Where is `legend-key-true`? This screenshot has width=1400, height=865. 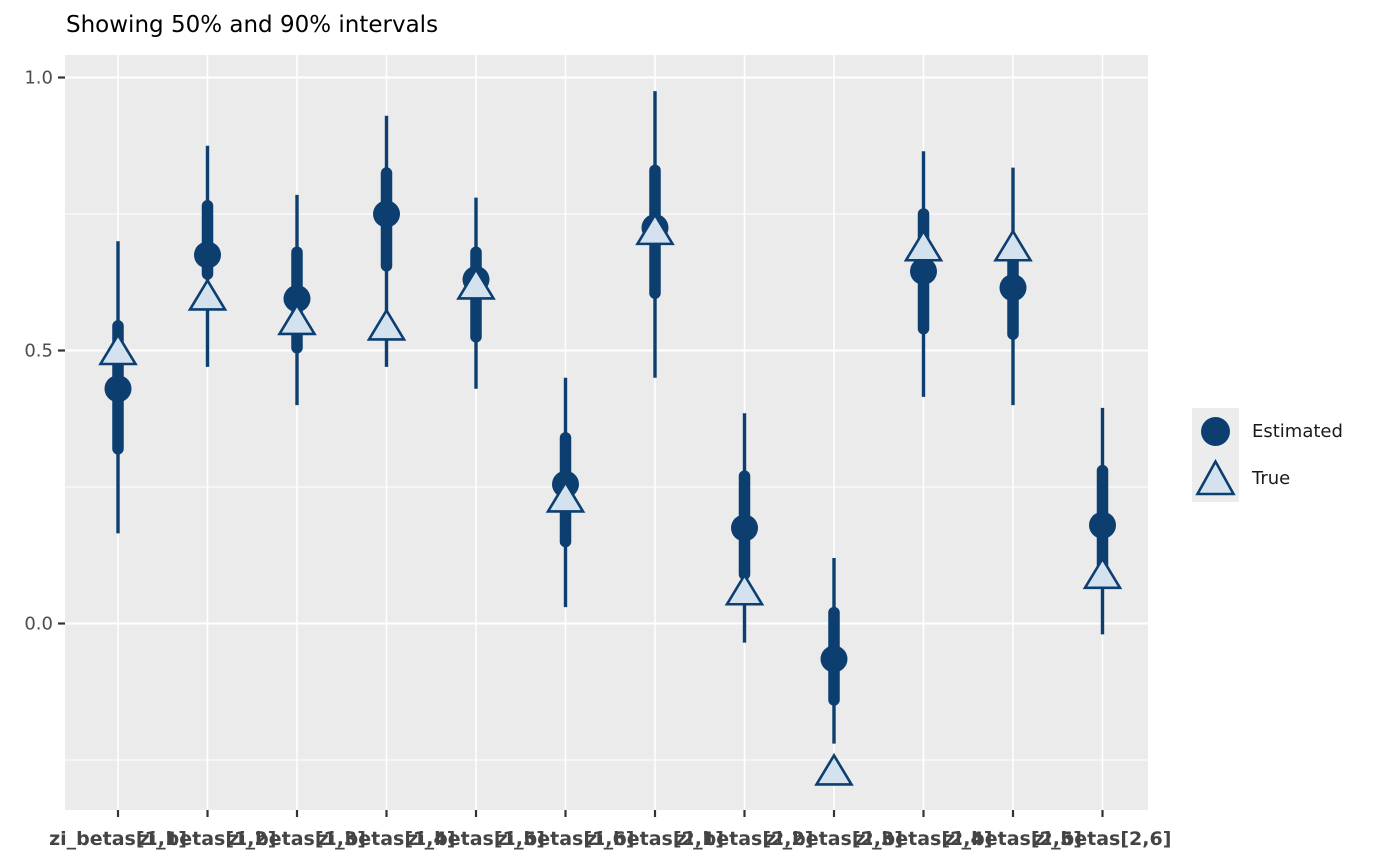
legend-key-true is located at coordinates (1215, 478).